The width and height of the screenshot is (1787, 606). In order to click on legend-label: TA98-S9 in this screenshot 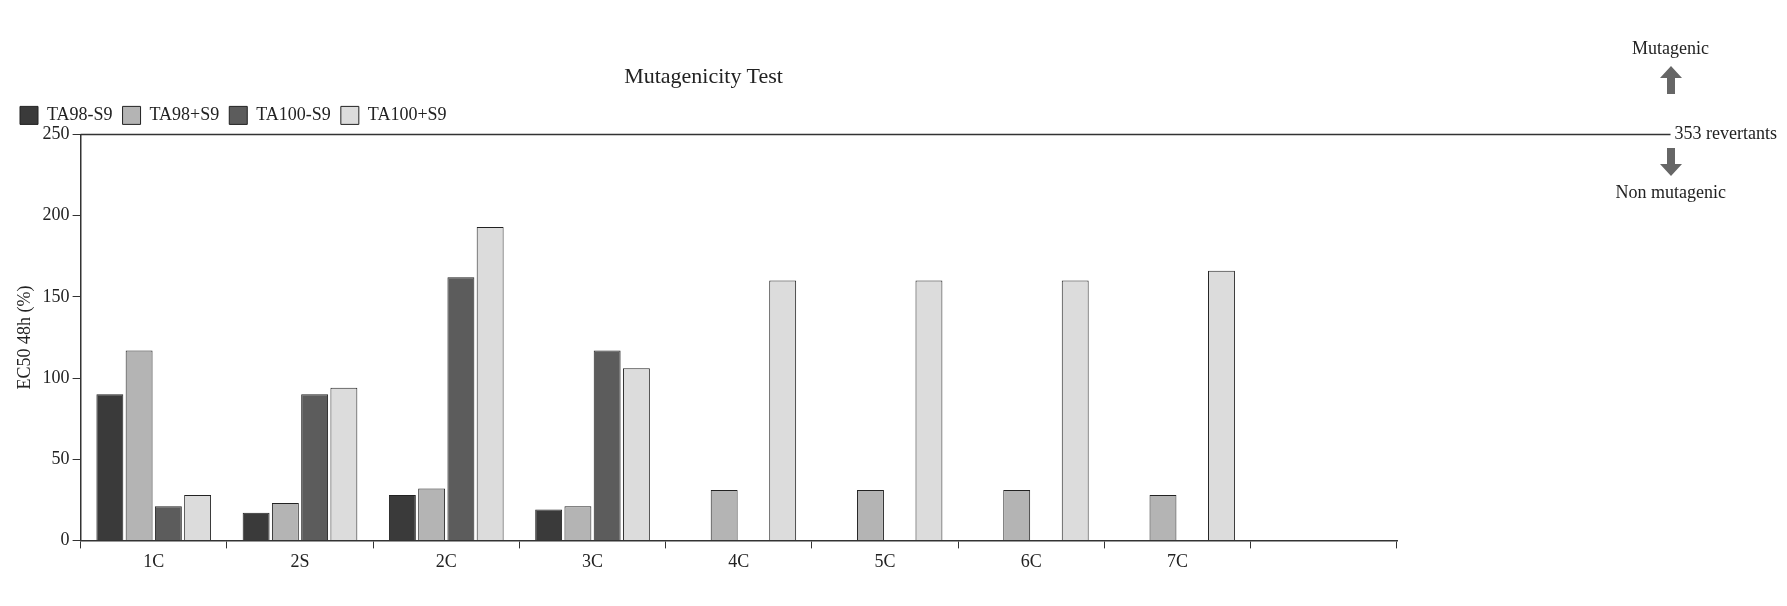, I will do `click(80, 114)`.